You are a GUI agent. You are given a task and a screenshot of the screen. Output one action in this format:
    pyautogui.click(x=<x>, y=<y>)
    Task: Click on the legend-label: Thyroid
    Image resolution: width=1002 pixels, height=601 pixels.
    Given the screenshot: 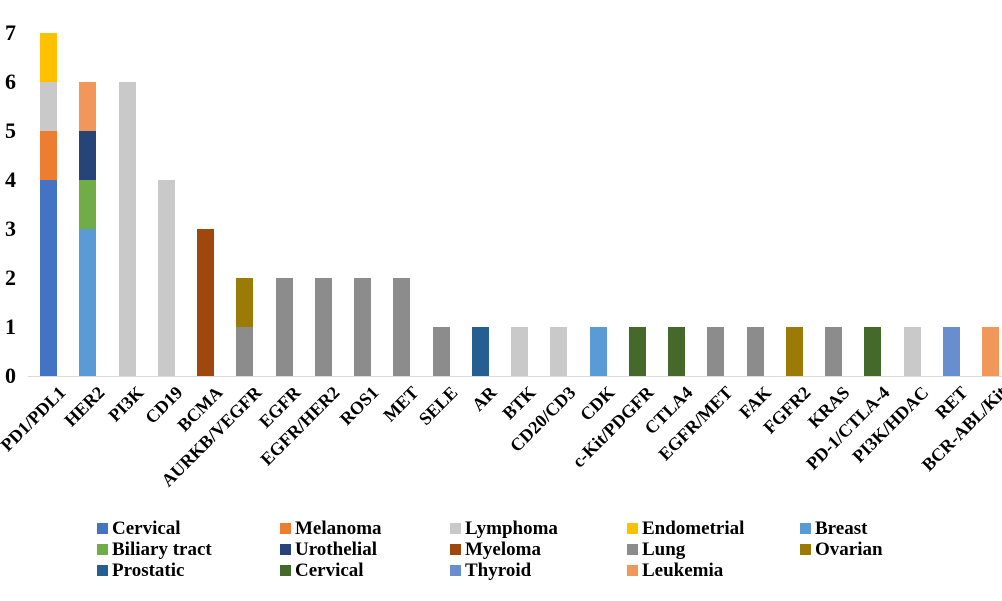 What is the action you would take?
    pyautogui.click(x=498, y=570)
    